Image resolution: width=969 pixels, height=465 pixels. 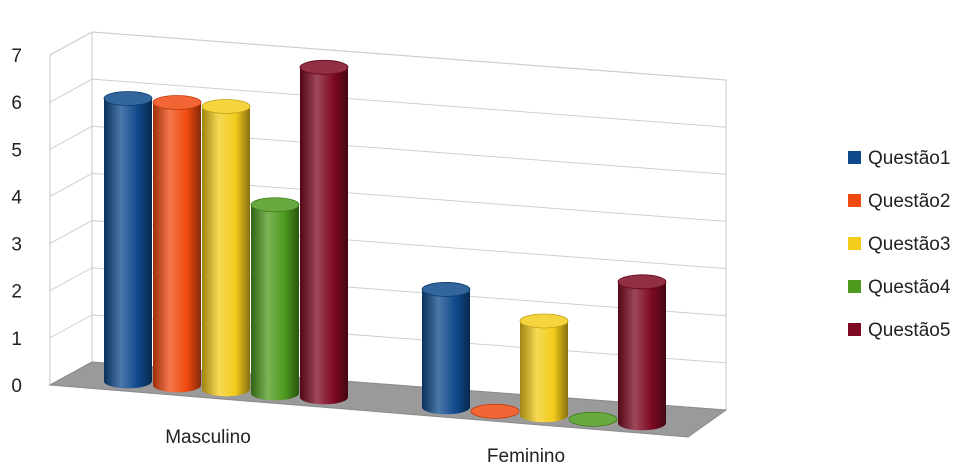 What do you see at coordinates (16, 103) in the screenshot?
I see `y-tick-label: 6` at bounding box center [16, 103].